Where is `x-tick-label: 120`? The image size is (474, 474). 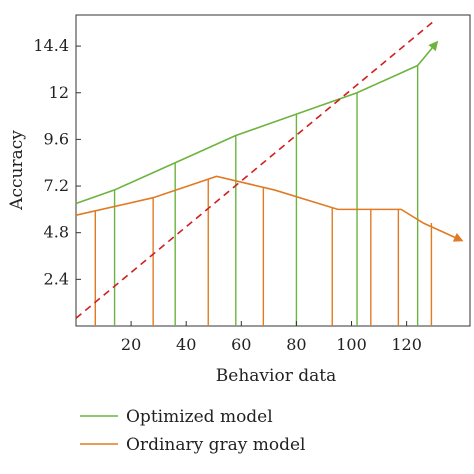
x-tick-label: 120 is located at coordinates (406, 344).